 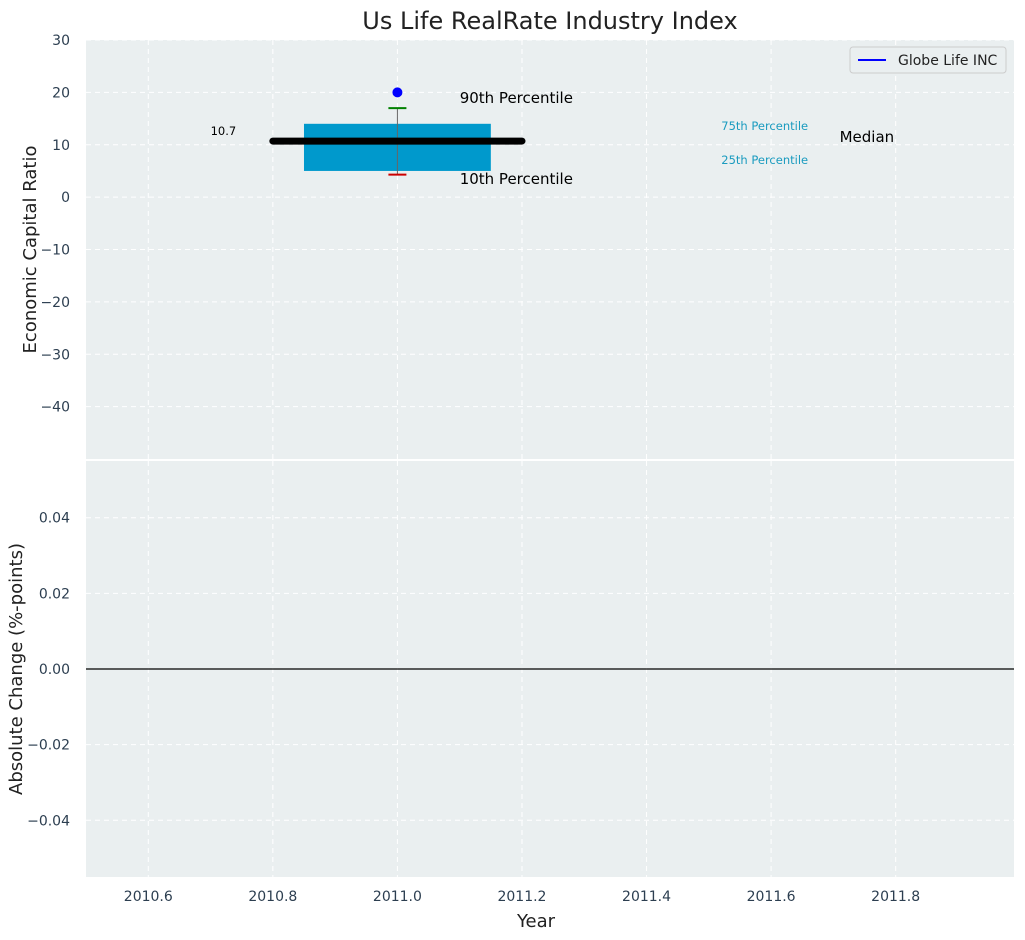 What do you see at coordinates (771, 897) in the screenshot?
I see `x-tick-label: 2011.6` at bounding box center [771, 897].